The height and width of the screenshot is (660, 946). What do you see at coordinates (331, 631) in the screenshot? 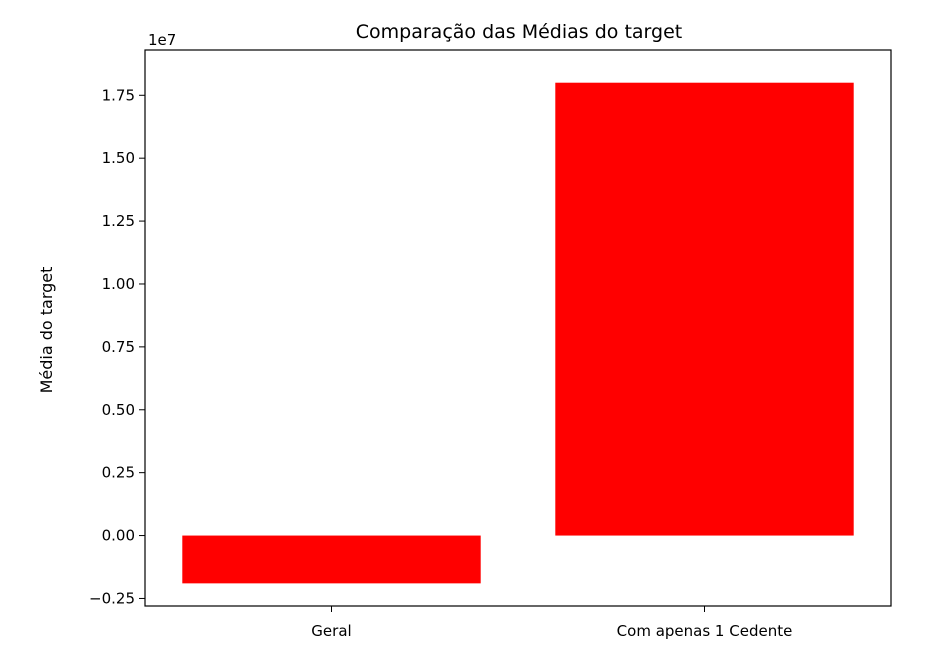
I see `x-tick-label: Geral` at bounding box center [331, 631].